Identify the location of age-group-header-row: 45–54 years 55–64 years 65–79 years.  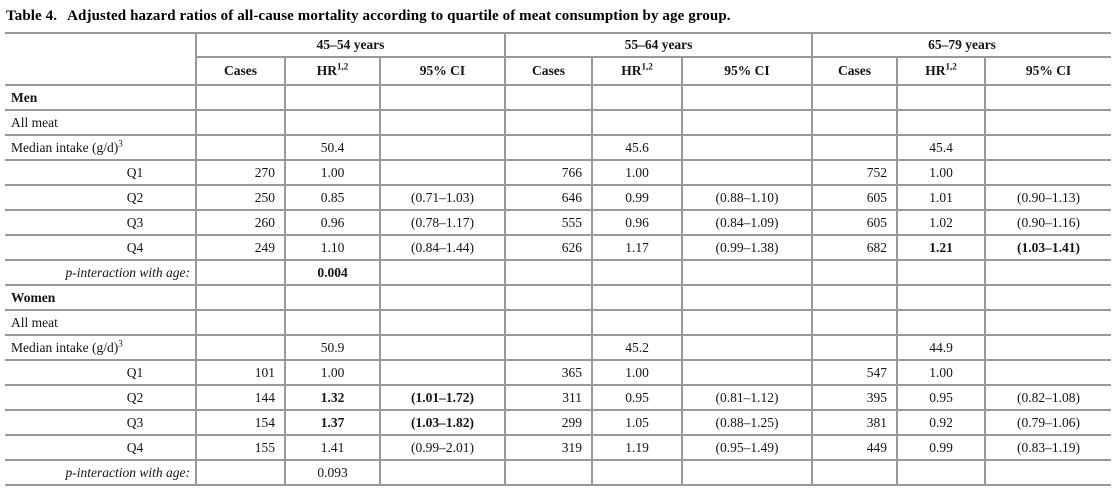
(558, 59).